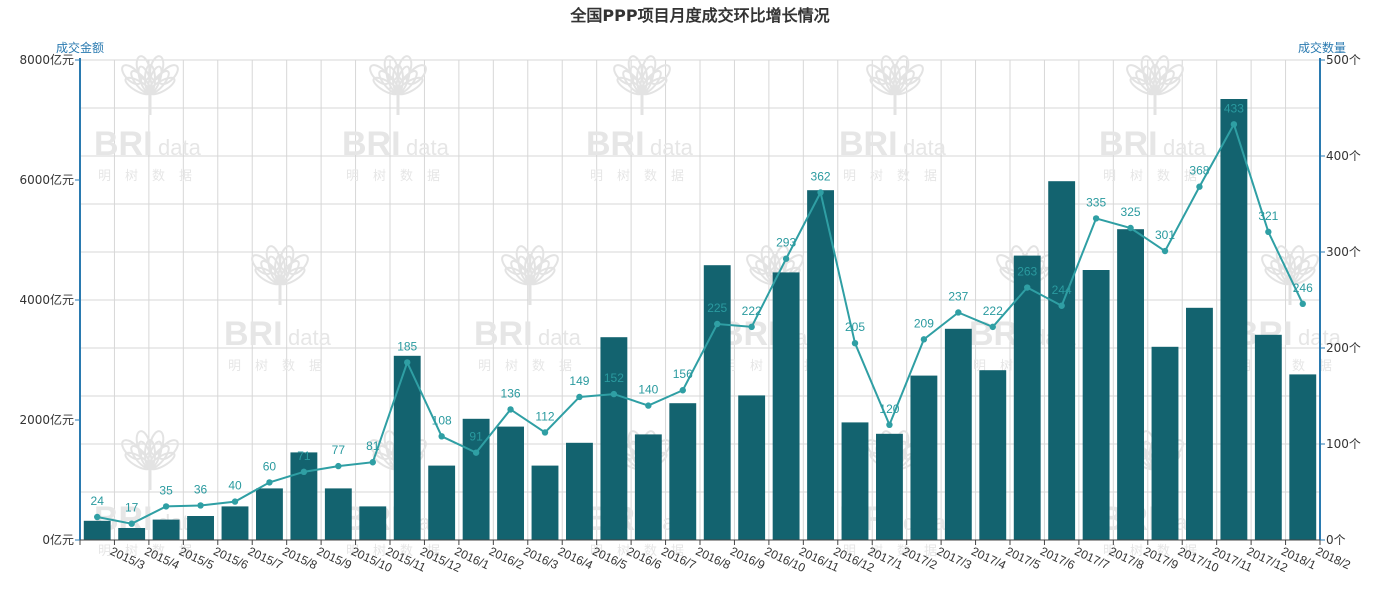  Describe the element at coordinates (304, 456) in the screenshot. I see `data-label: 71` at that location.